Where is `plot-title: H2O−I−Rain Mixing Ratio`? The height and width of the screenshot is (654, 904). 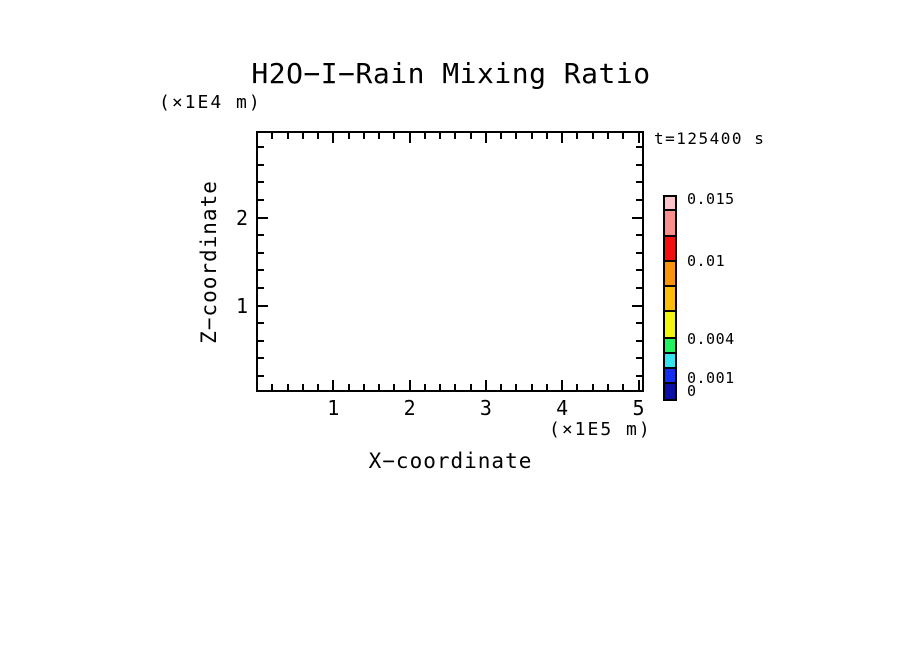
plot-title: H2O−I−Rain Mixing Ratio is located at coordinates (451, 73).